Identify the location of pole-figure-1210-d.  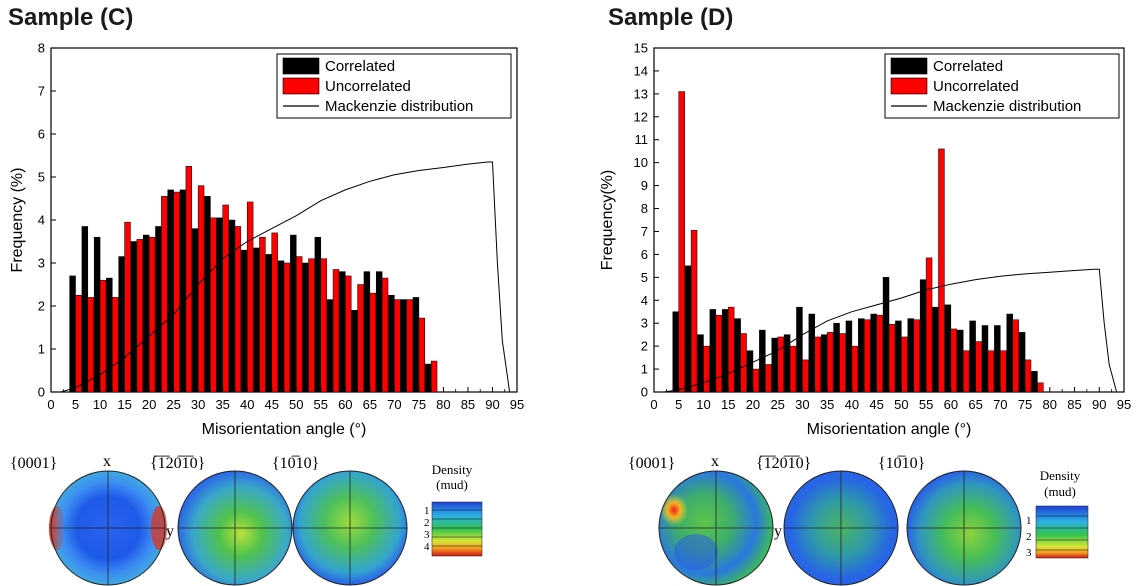
(841, 528).